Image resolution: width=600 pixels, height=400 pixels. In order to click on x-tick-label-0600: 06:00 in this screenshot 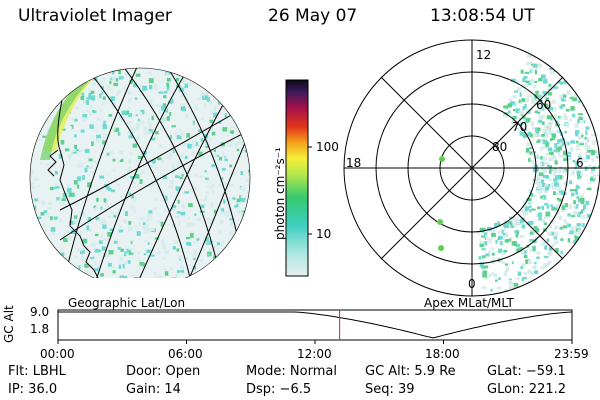, I will do `click(185, 354)`.